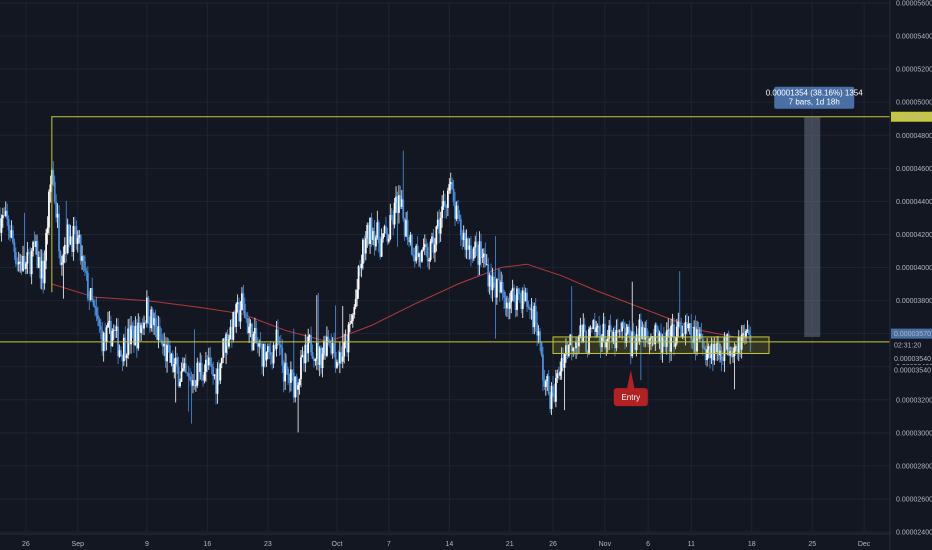 The width and height of the screenshot is (932, 550). What do you see at coordinates (26, 544) in the screenshot?
I see `x-tick-label: 26` at bounding box center [26, 544].